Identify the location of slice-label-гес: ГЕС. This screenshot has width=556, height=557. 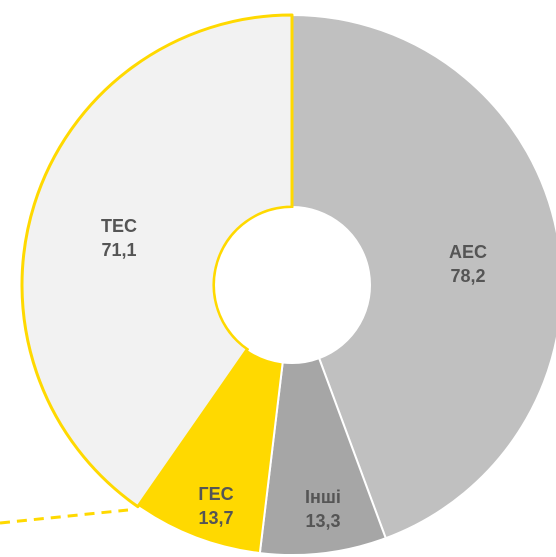
(215, 494).